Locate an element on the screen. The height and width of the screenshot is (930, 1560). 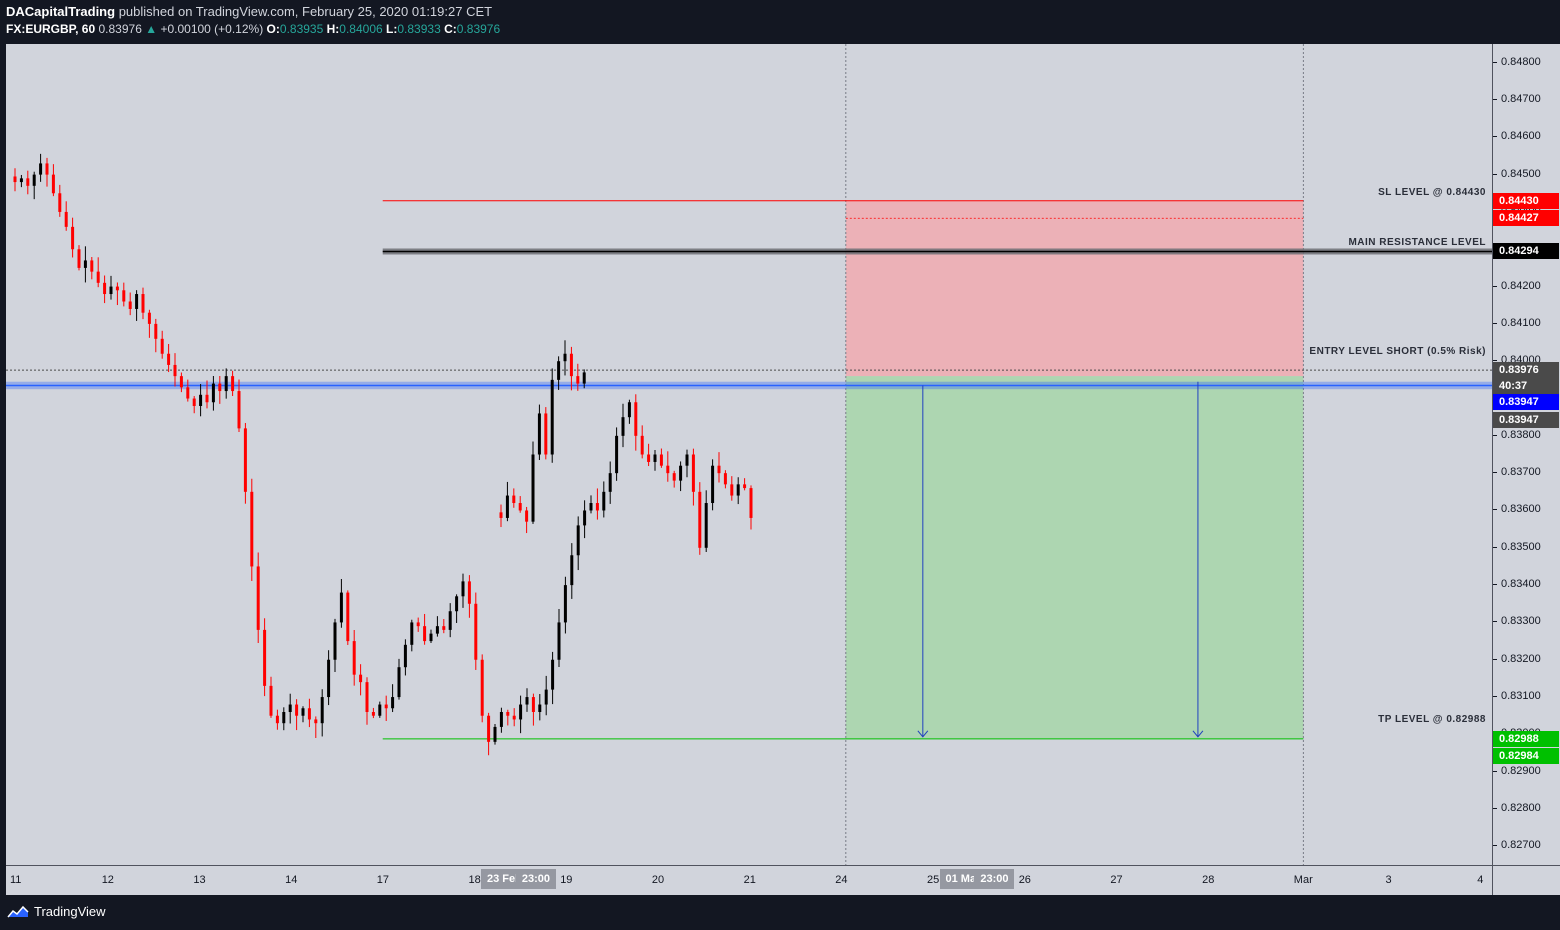
price-tick-label: 0.84700 is located at coordinates (1517, 98).